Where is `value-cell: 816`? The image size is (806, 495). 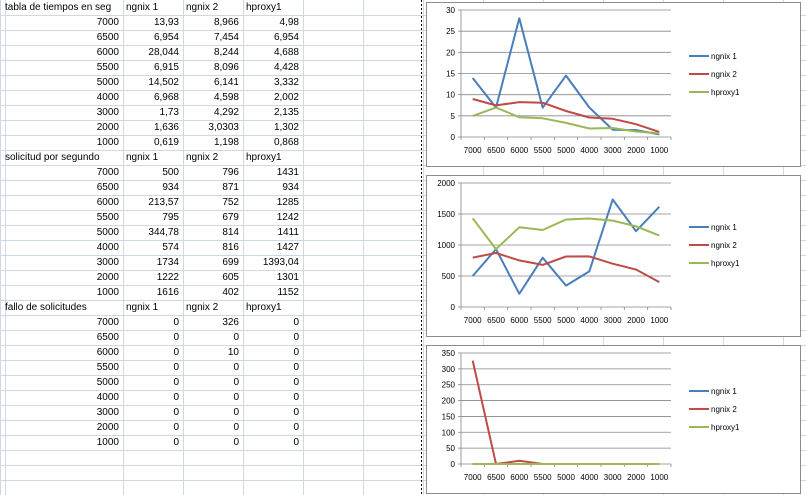 value-cell: 816 is located at coordinates (230, 247).